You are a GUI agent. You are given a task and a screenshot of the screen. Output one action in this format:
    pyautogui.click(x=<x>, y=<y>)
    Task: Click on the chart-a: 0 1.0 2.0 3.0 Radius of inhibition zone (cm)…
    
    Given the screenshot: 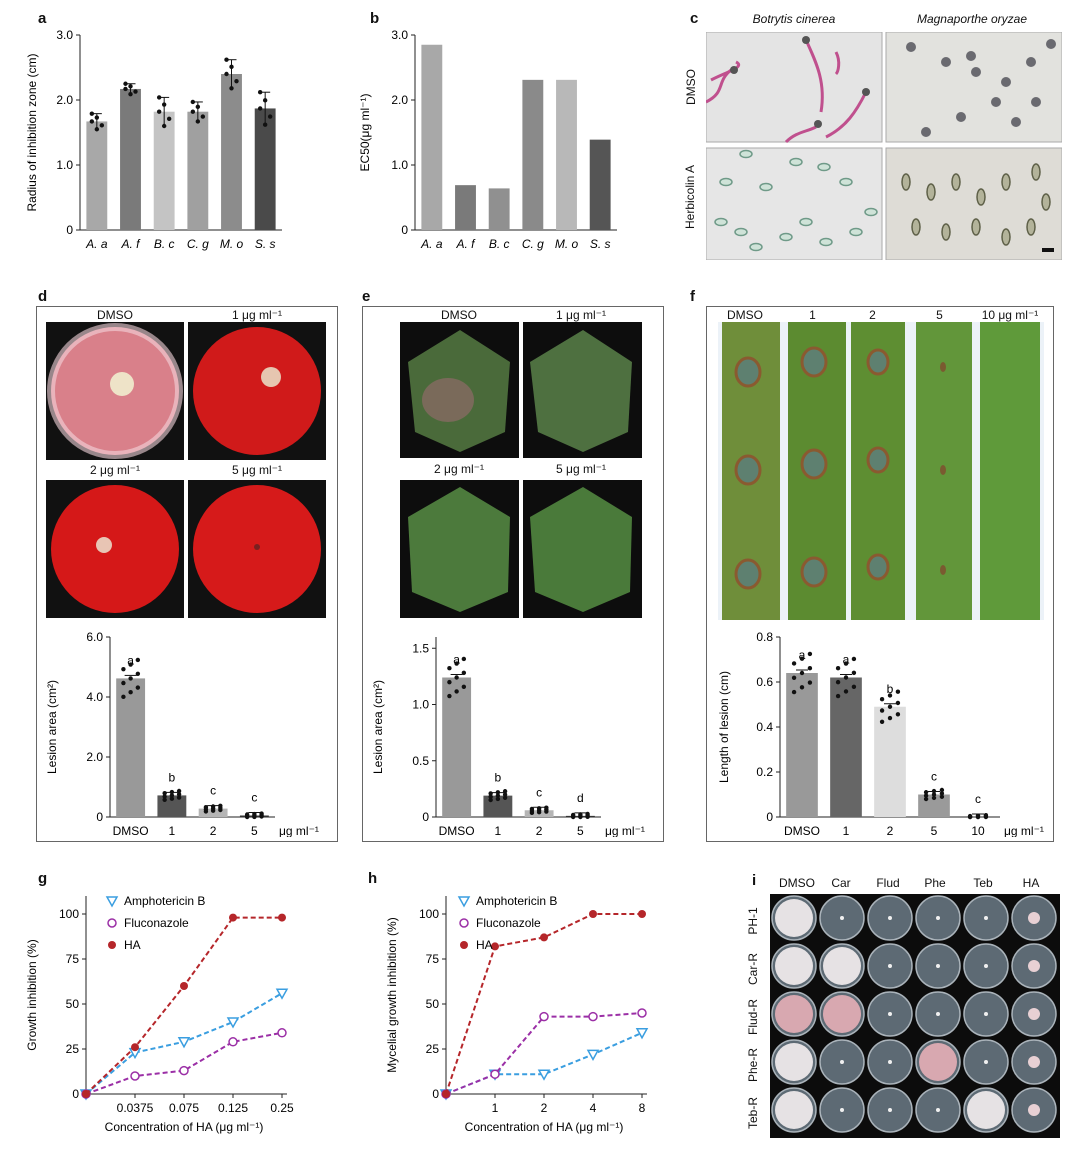 What is the action you would take?
    pyautogui.click(x=153, y=139)
    